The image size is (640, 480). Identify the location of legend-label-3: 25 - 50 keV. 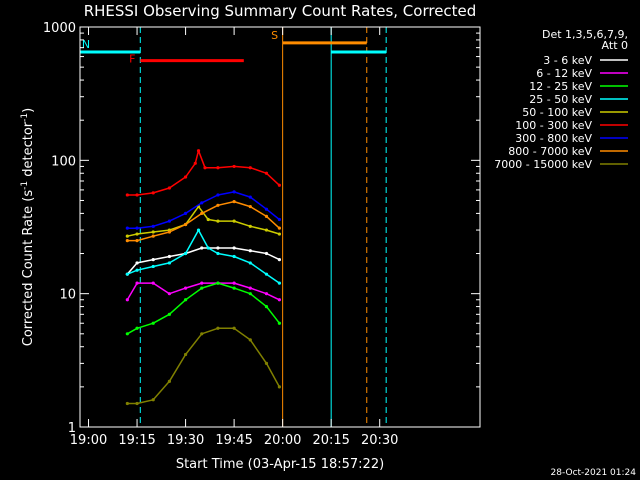
(560, 99).